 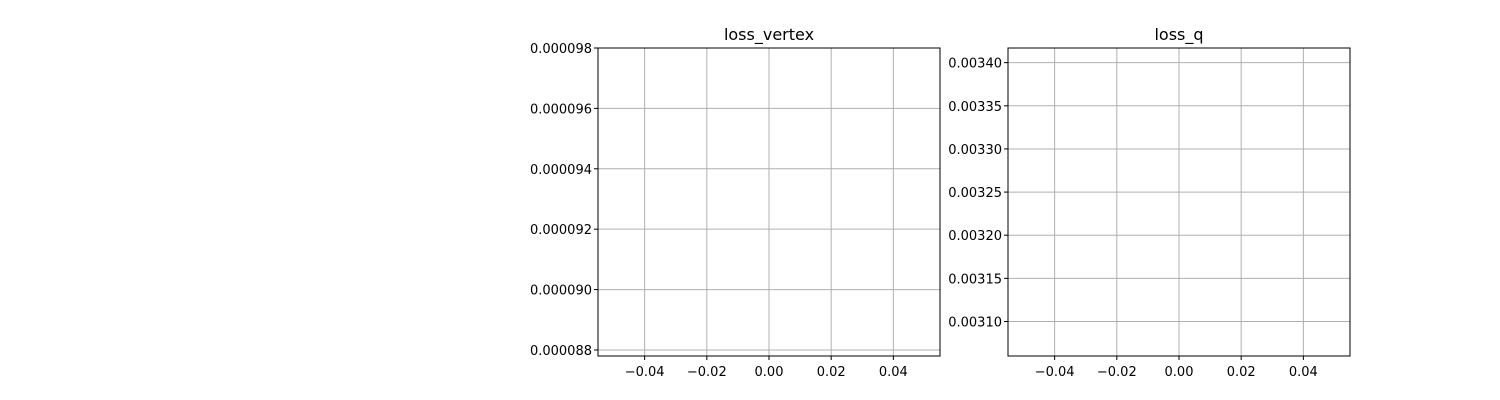 What do you see at coordinates (561, 351) in the screenshot?
I see `y-tick-label: 0.000088` at bounding box center [561, 351].